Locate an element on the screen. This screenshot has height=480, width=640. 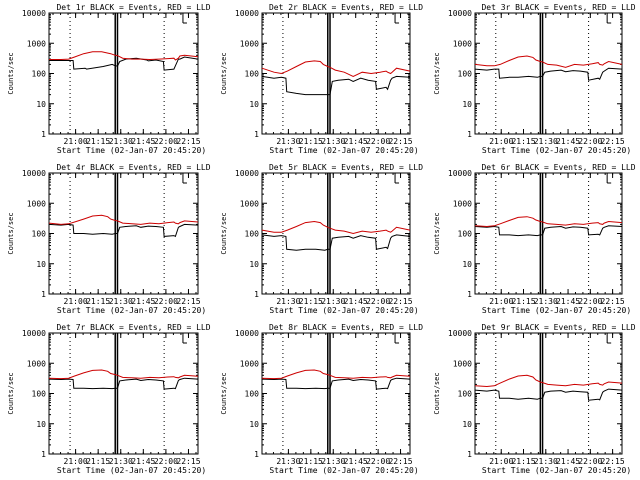
chart-8-x-tick-label: 21:15 is located at coordinates (311, 461).